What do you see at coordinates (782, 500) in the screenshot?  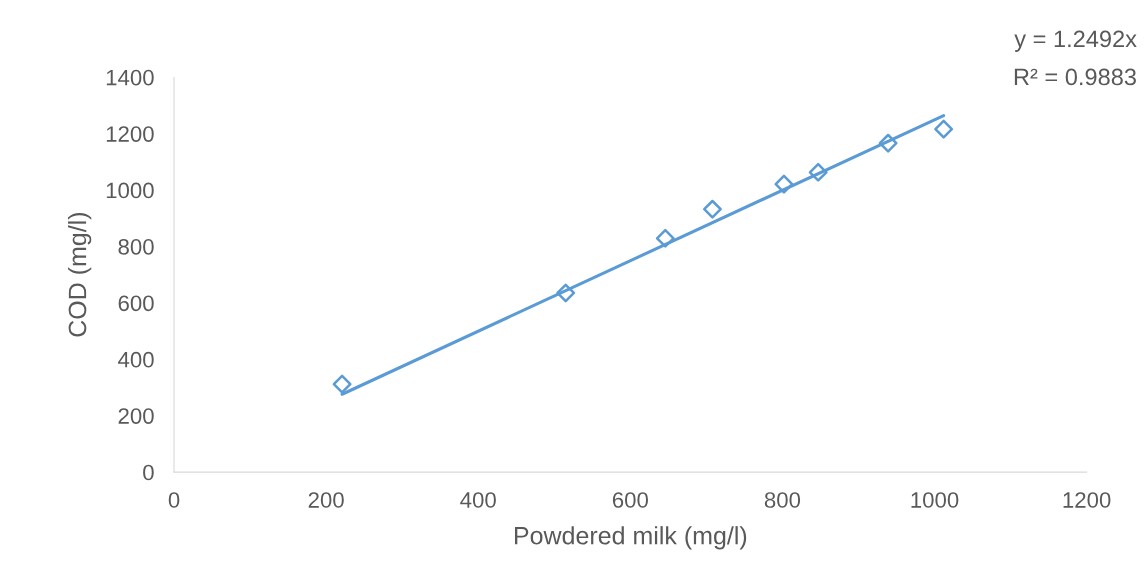 I see `x-tick-label: 800` at bounding box center [782, 500].